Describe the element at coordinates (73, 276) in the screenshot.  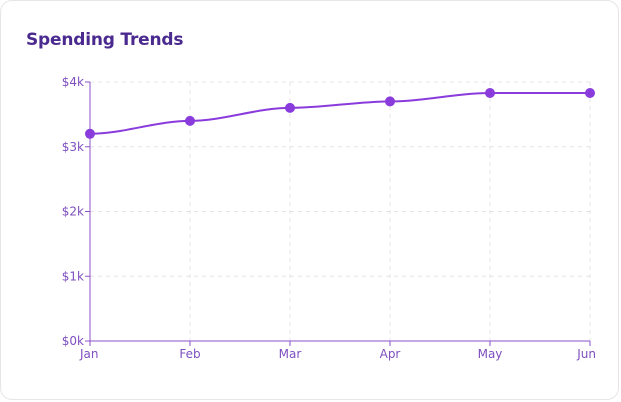
I see `y-tick-label: $1k` at that location.